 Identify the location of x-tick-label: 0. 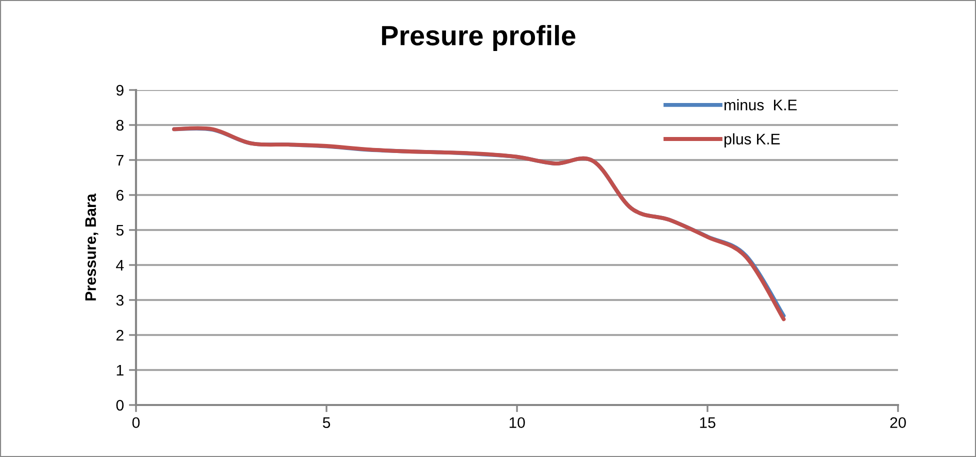
(136, 422).